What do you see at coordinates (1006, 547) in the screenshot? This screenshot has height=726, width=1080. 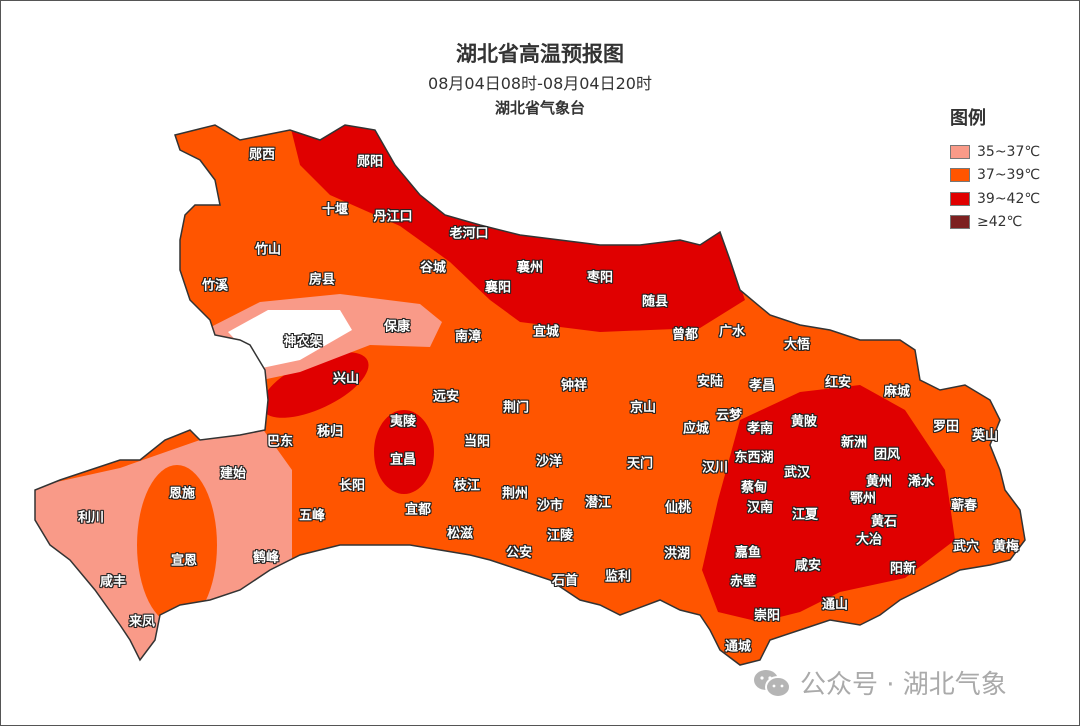 I see `place-label: 黄梅` at bounding box center [1006, 547].